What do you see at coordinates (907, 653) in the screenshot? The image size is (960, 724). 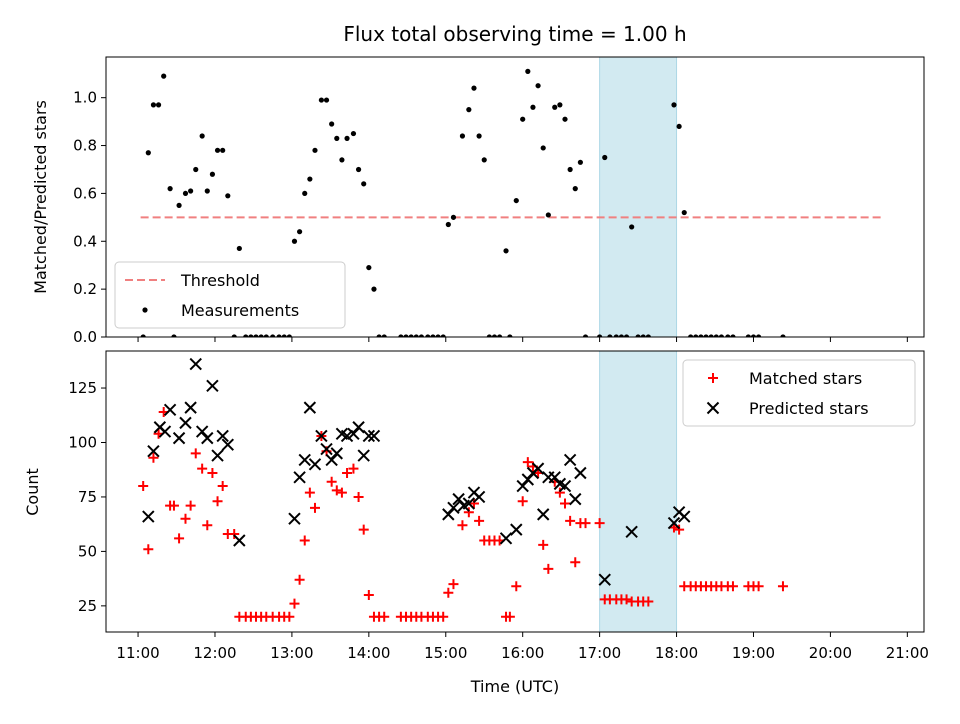 I see `x-tick-label: 21:00` at bounding box center [907, 653].